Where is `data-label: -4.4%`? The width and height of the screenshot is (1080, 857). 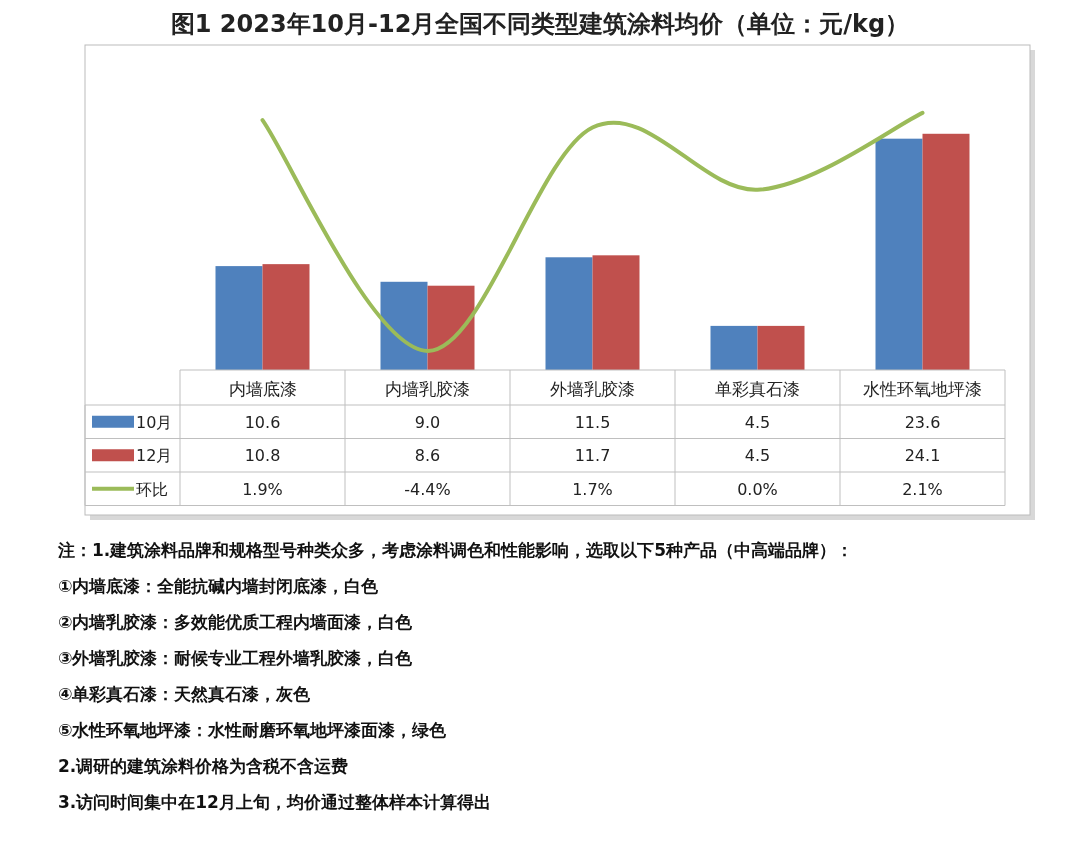
data-label: -4.4% is located at coordinates (427, 489).